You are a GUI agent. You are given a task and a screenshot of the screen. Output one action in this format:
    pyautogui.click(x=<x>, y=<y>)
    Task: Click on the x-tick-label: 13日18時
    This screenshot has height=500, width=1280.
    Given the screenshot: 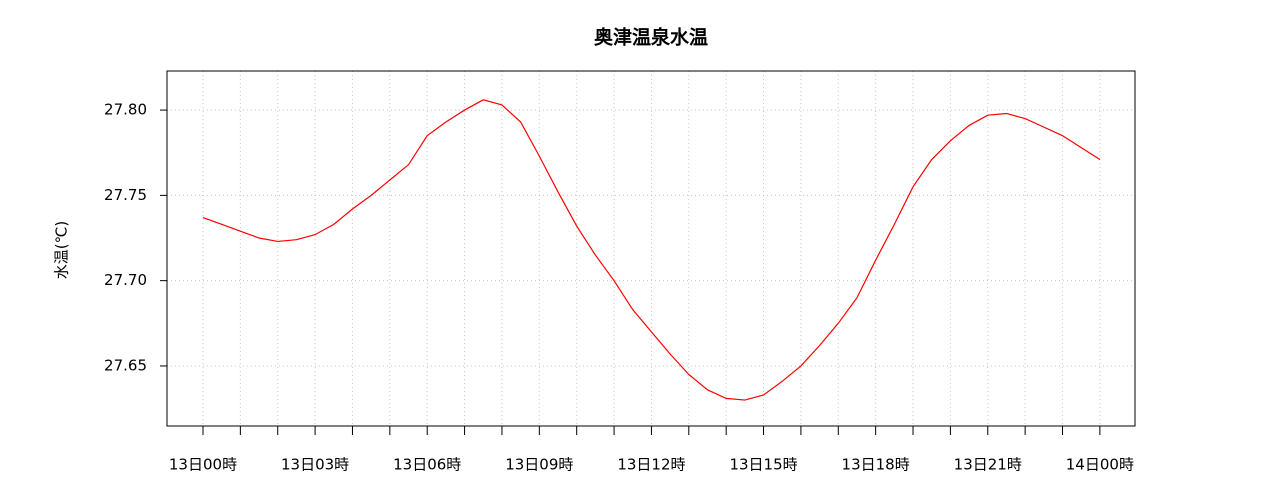 What is the action you would take?
    pyautogui.click(x=876, y=465)
    